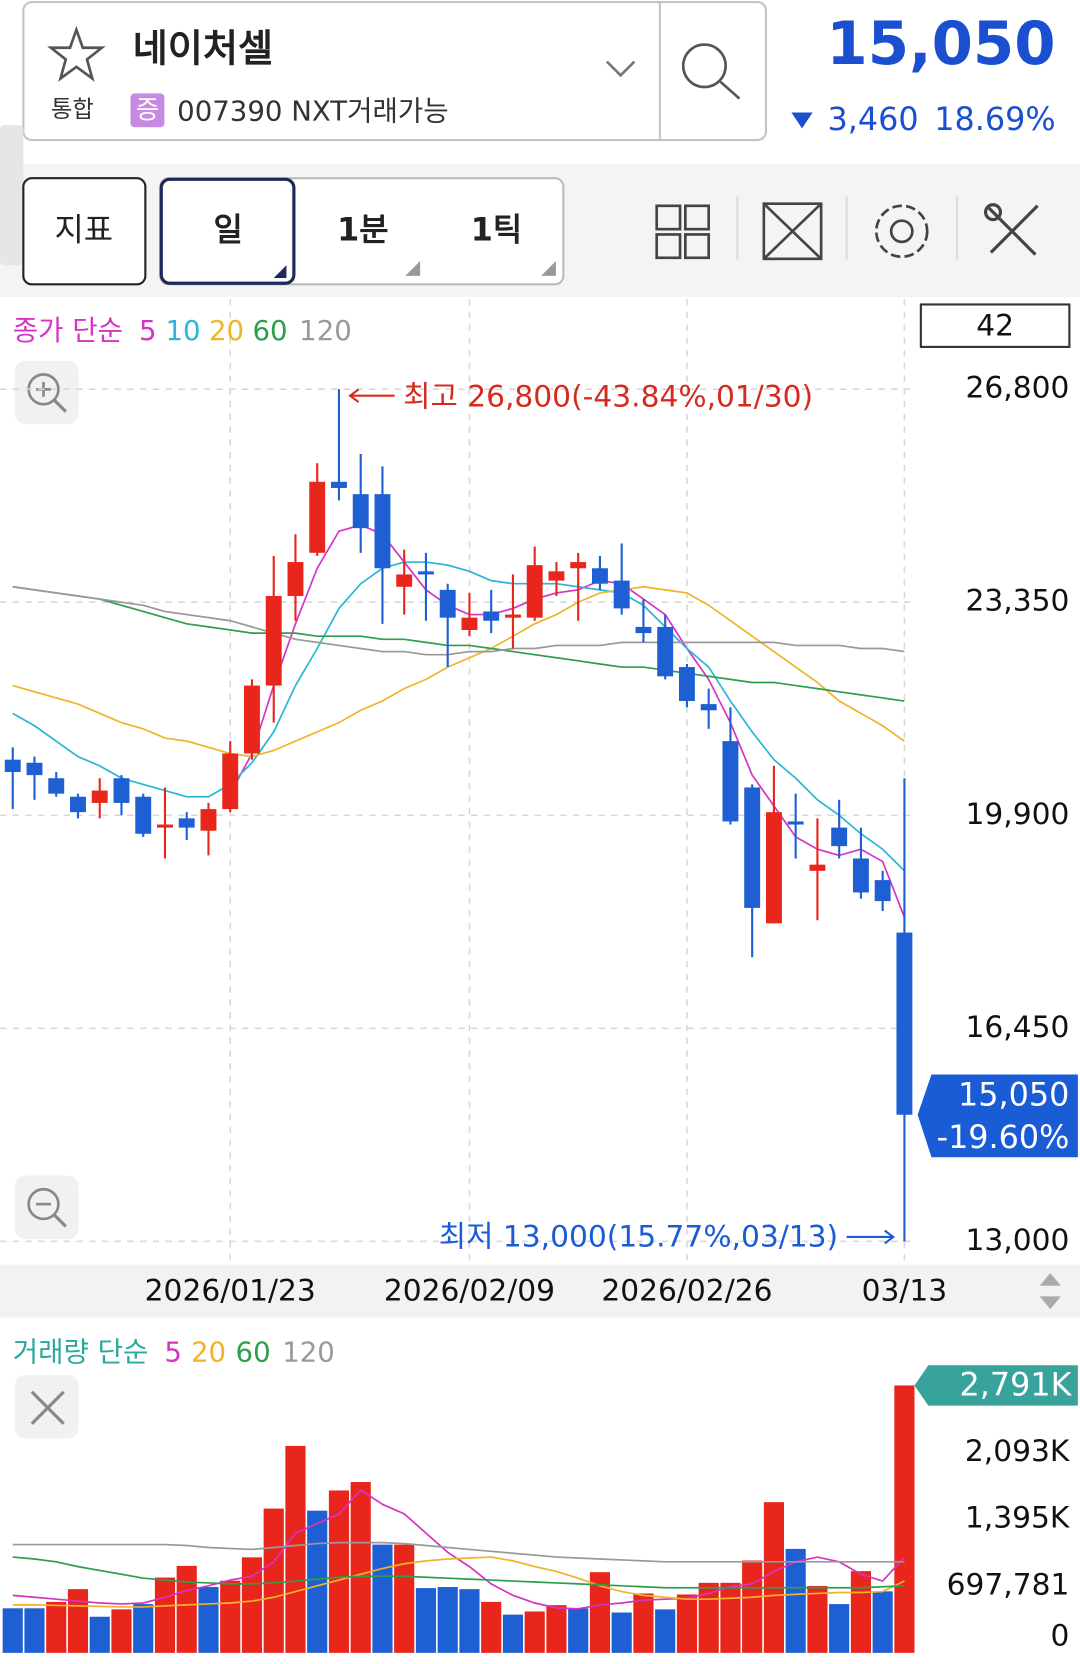 This screenshot has height=1664, width=1080. What do you see at coordinates (683, 232) in the screenshot?
I see `layout-icon` at bounding box center [683, 232].